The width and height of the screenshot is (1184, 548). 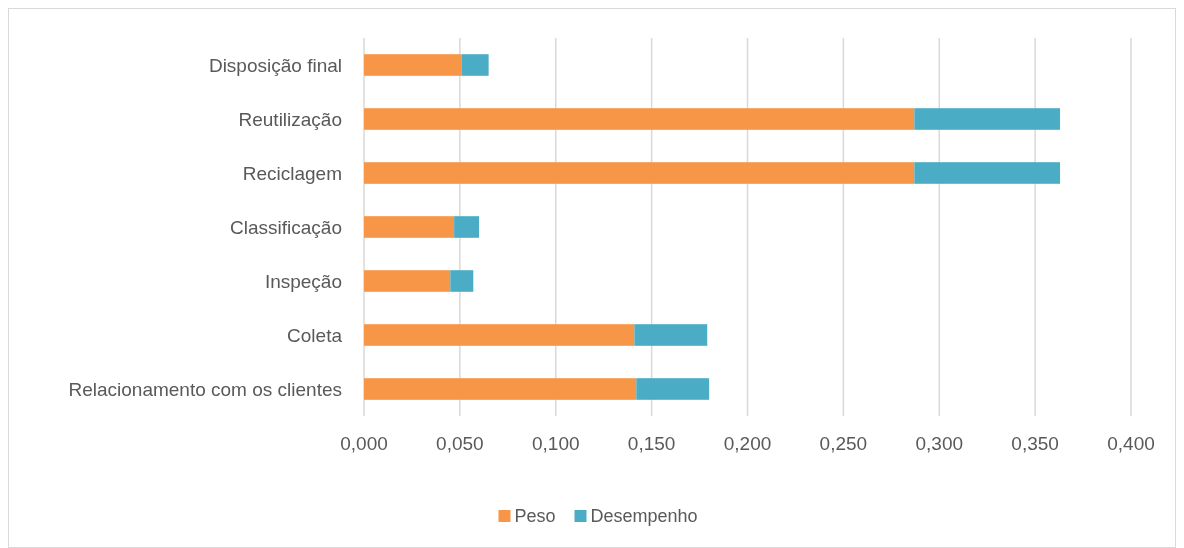 I want to click on y-tick-label: Reciclagem, so click(x=292, y=173).